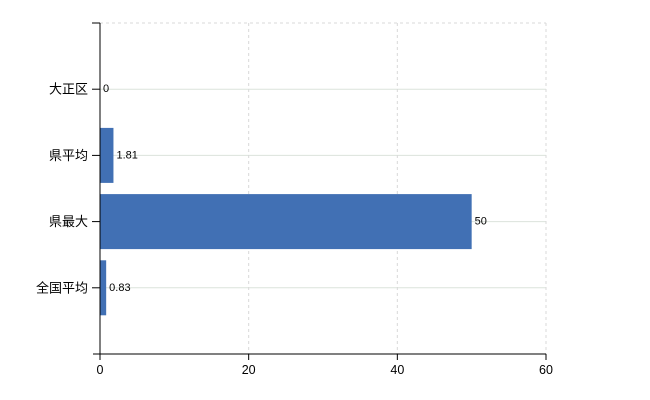  Describe the element at coordinates (546, 370) in the screenshot. I see `x-tick-label: 60` at that location.